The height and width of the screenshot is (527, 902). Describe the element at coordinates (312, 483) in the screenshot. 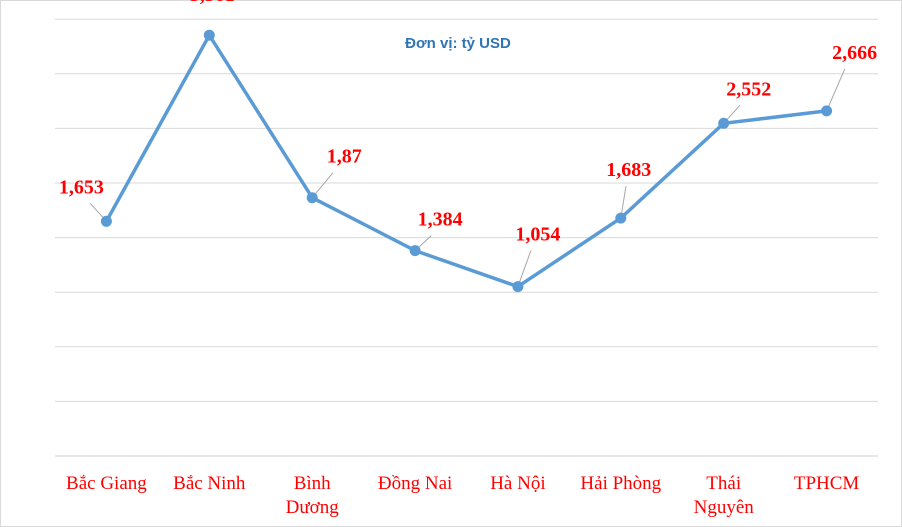

I see `category-label: Bình` at that location.